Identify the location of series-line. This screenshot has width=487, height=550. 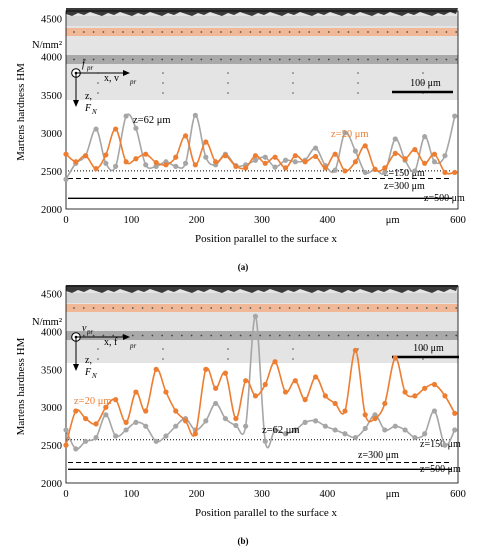
(260, 151).